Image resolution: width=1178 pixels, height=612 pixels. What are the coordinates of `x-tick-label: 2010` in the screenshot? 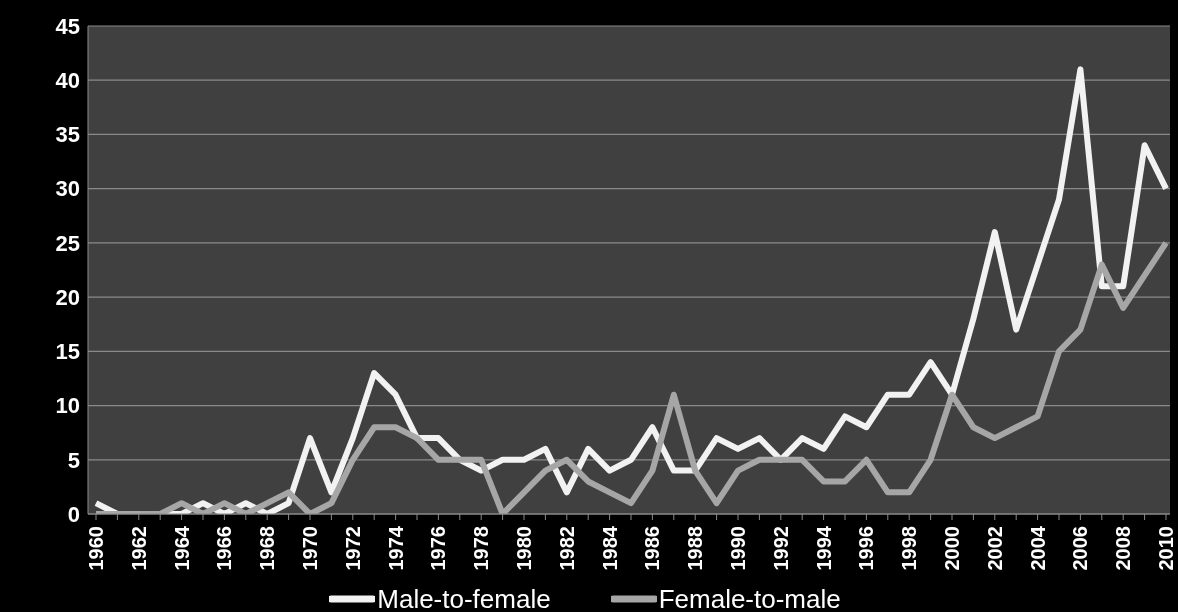 It's located at (1166, 548).